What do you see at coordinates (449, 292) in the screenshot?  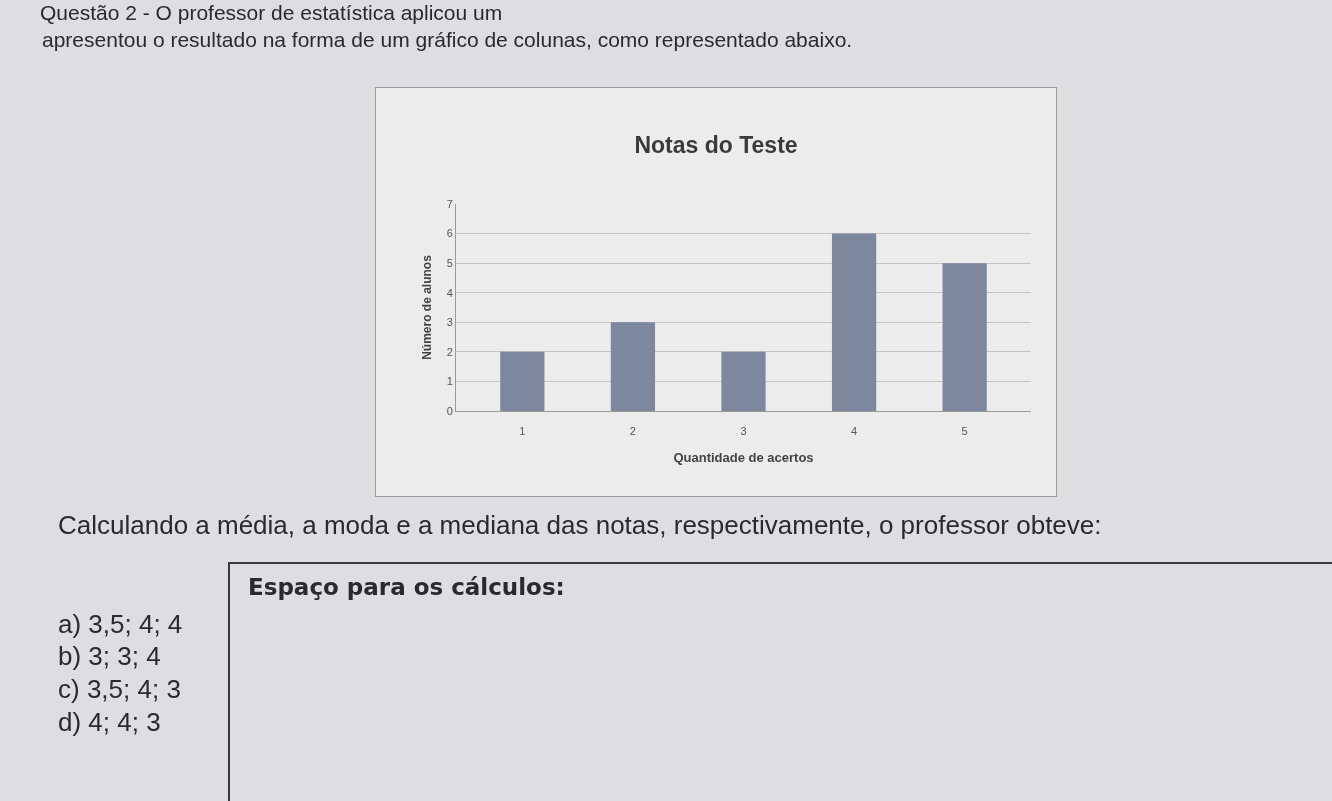 I see `y-tick-label: 4` at bounding box center [449, 292].